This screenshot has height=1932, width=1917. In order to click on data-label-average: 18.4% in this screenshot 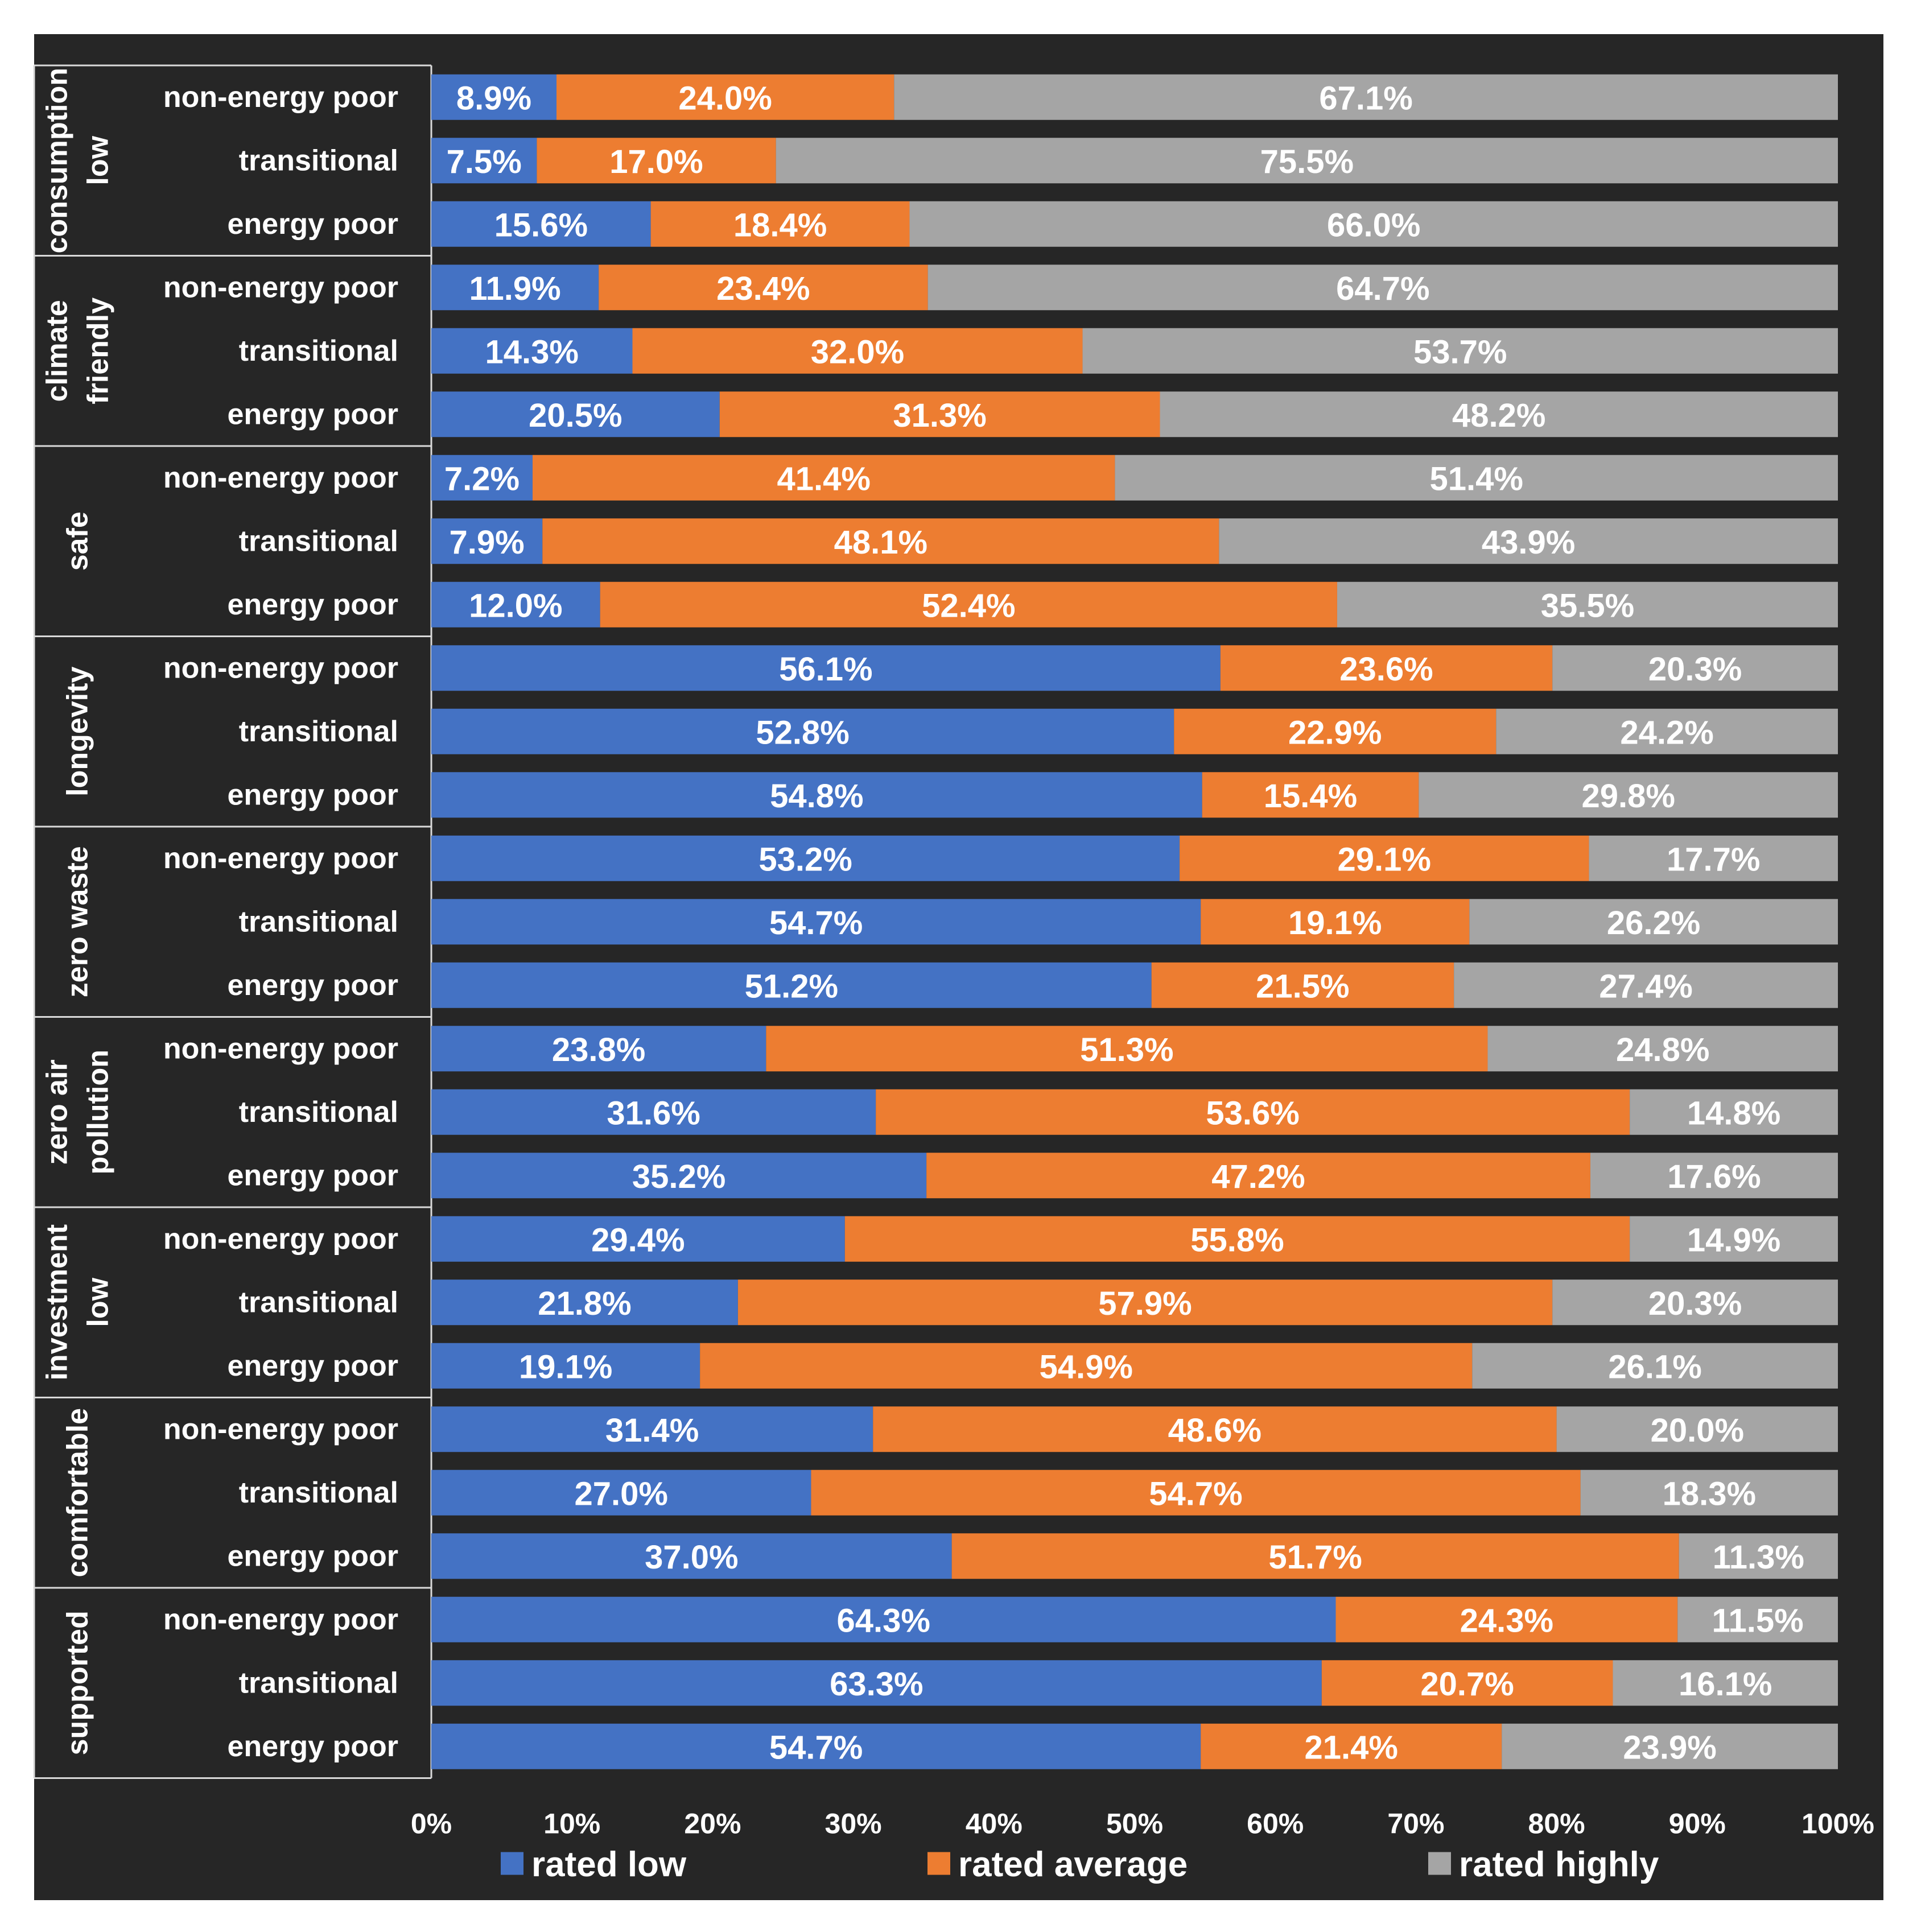, I will do `click(780, 225)`.